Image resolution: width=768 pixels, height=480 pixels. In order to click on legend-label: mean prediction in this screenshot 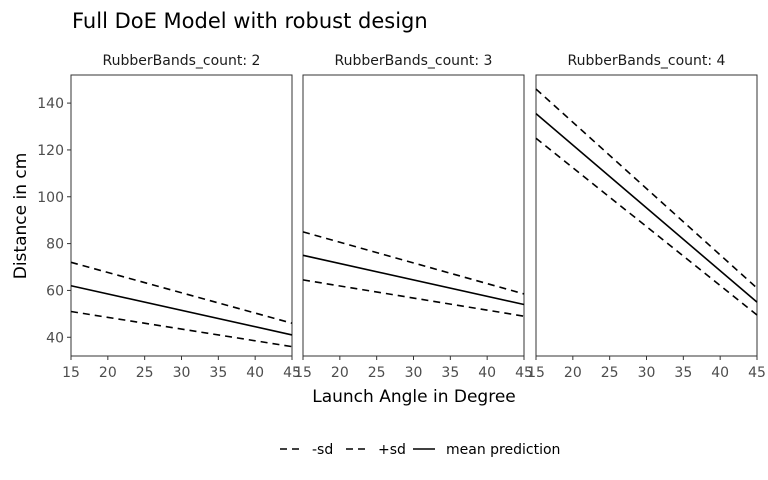, I will do `click(503, 450)`.